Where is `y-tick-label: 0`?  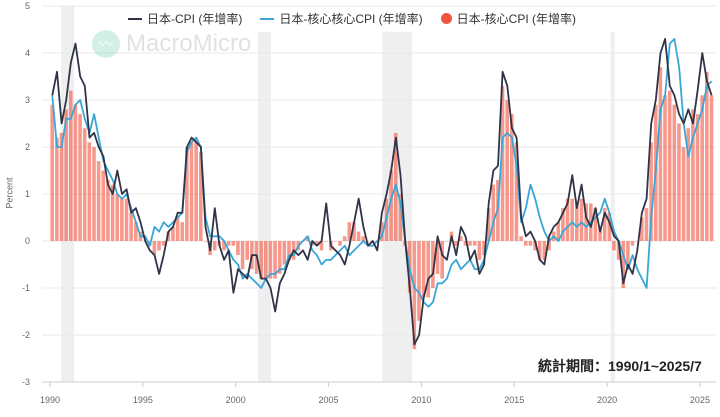
y-tick-label: 0 is located at coordinates (27, 241).